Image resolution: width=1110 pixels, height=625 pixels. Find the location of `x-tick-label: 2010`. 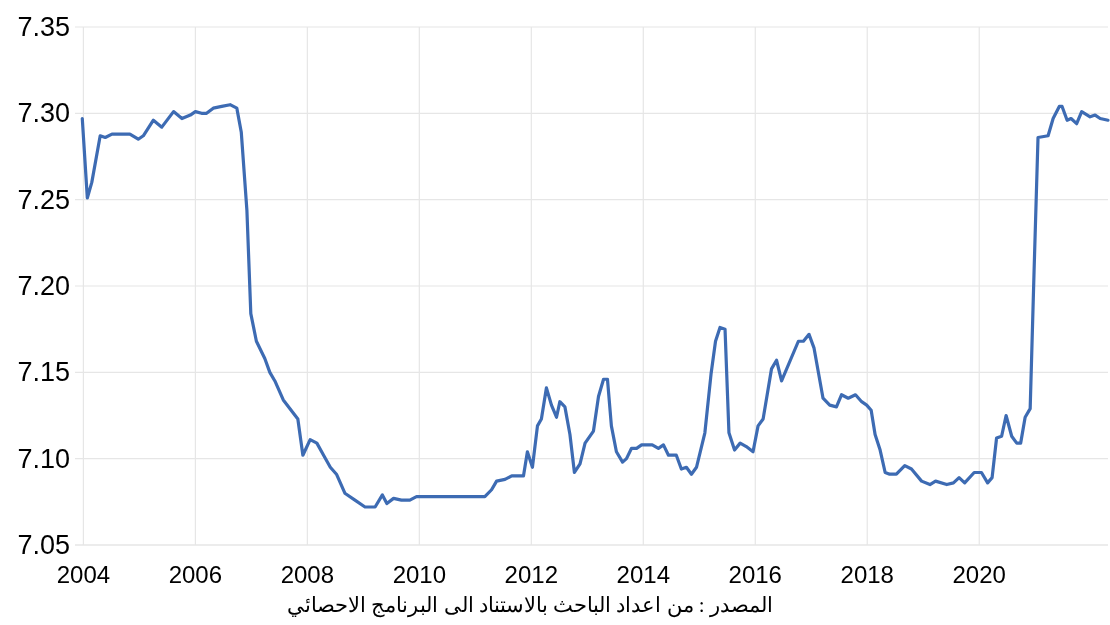

x-tick-label: 2010 is located at coordinates (419, 574).